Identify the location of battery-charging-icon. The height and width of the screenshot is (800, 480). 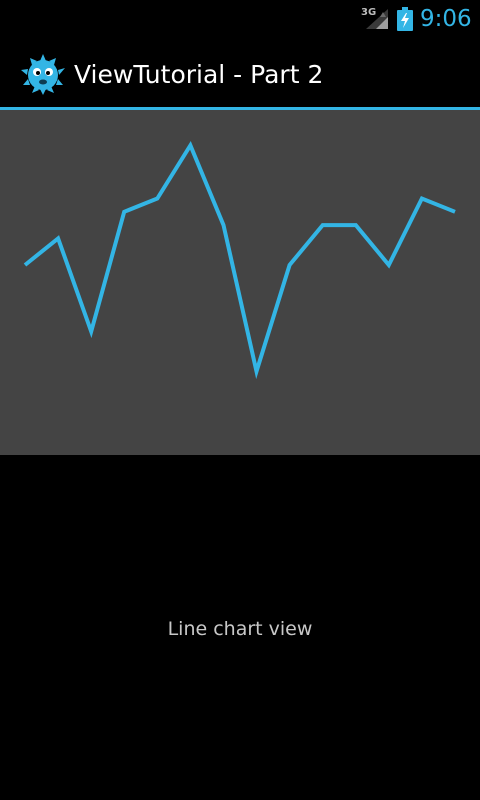
(405, 19).